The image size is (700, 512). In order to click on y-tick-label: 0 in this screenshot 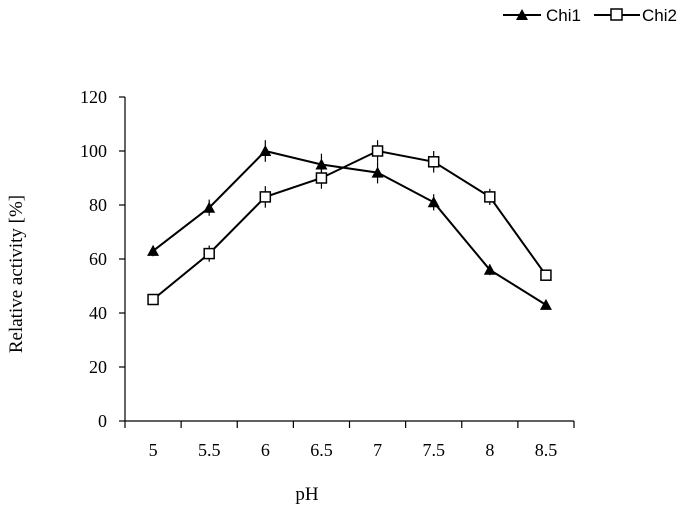, I will do `click(102, 421)`.